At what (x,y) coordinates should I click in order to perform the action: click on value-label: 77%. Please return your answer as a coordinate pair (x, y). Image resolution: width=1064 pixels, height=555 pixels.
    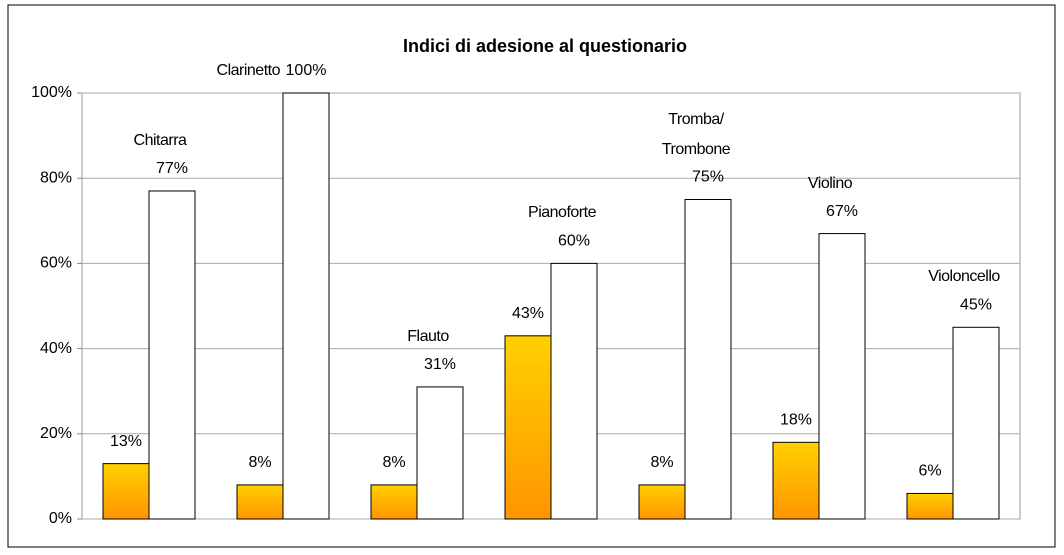
    Looking at the image, I should click on (172, 168).